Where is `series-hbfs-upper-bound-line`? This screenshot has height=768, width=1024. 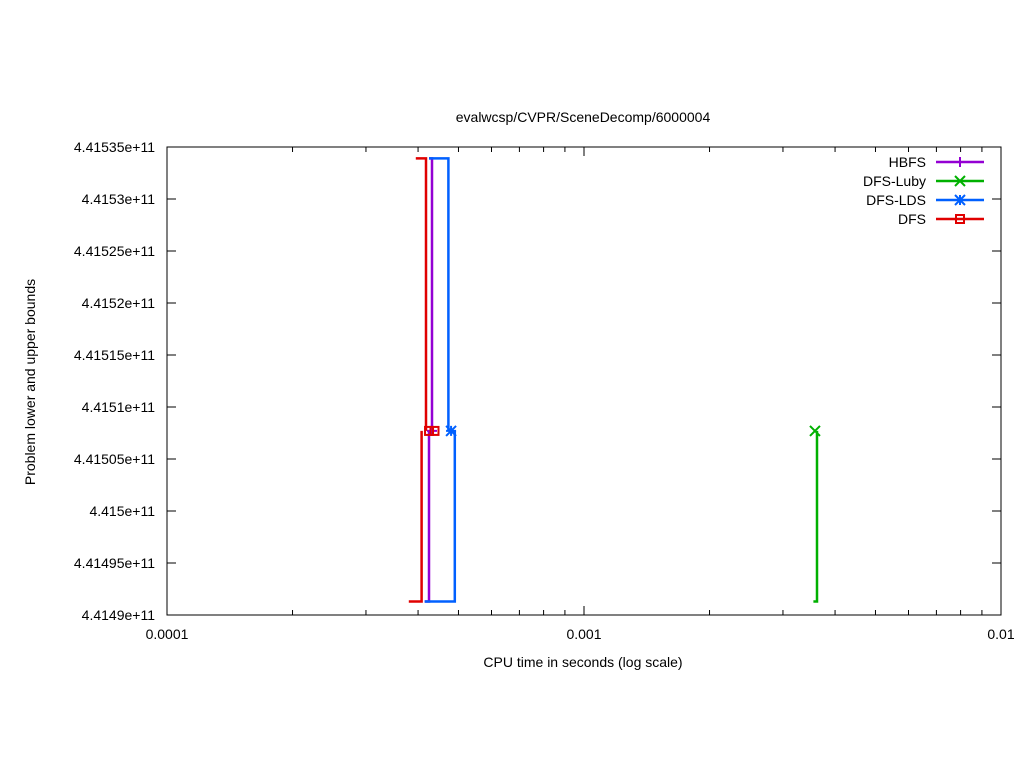
series-hbfs-upper-bound-line is located at coordinates (431, 294).